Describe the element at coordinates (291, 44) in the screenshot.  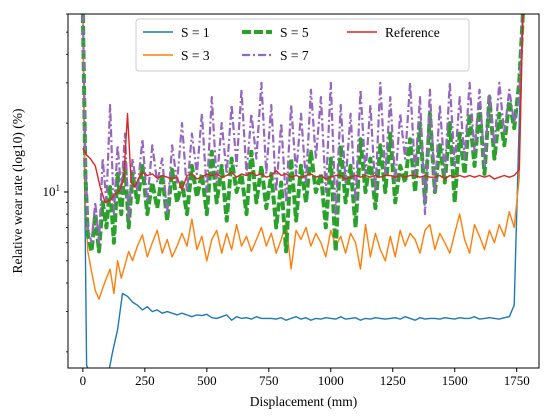
I see `legend-items: S = 1 S = 3 S = 5 S = 7 Reference` at that location.